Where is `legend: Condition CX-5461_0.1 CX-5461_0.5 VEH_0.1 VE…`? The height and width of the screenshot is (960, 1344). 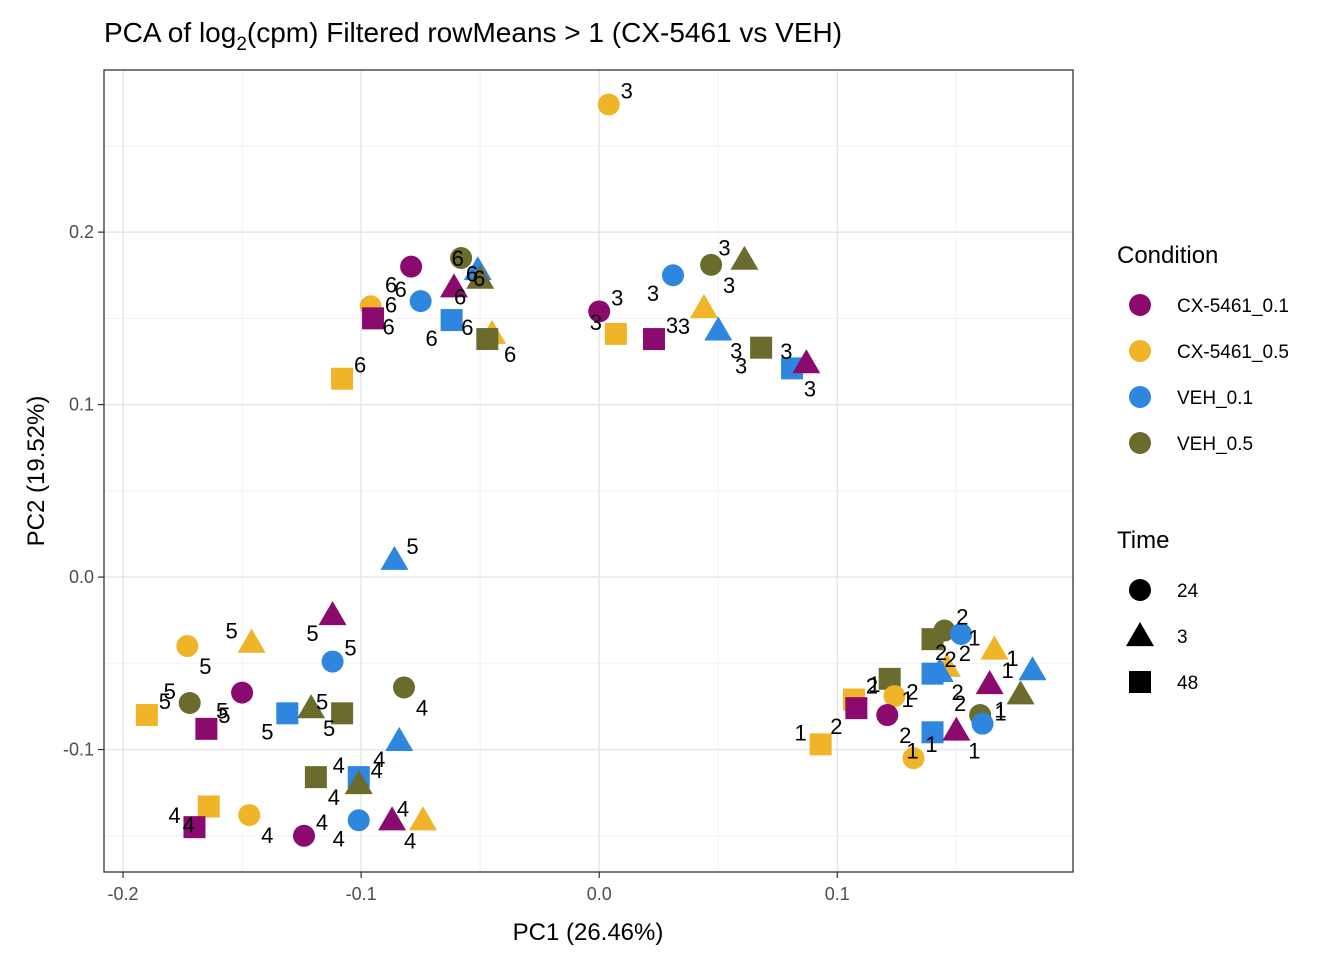
legend: Condition CX-5461_0.1 CX-5461_0.5 VEH_0.1 VE… is located at coordinates (1203, 468).